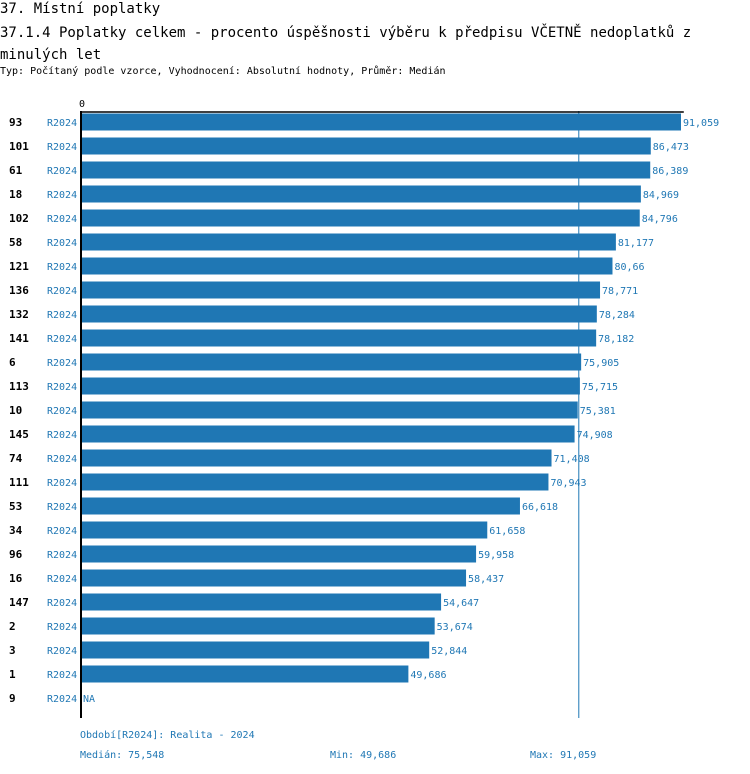 This screenshot has height=774, width=750. Describe the element at coordinates (629, 267) in the screenshot. I see `value-label: 80,66` at that location.